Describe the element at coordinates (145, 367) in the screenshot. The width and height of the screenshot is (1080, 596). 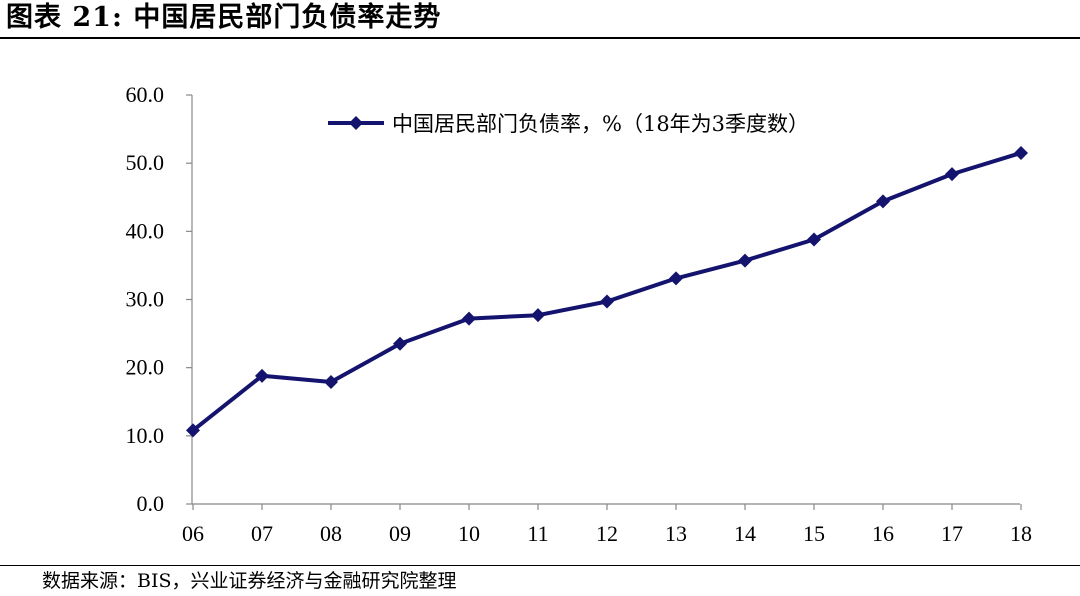
I see `y-tick-label: 20.0` at that location.